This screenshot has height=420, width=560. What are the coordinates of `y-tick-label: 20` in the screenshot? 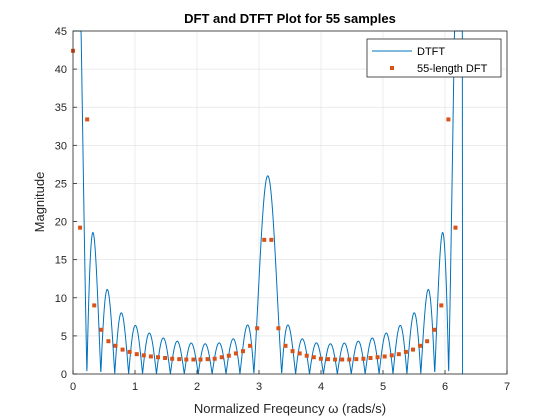 It's located at (61, 223).